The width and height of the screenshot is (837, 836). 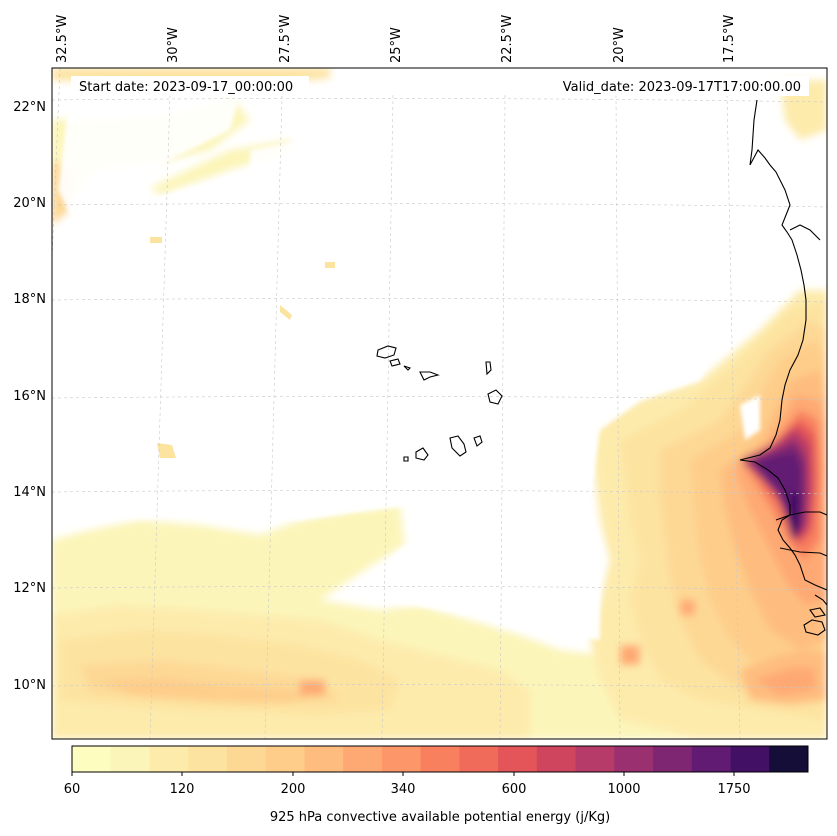 What do you see at coordinates (29, 588) in the screenshot?
I see `lat-label-12n: 12°N` at bounding box center [29, 588].